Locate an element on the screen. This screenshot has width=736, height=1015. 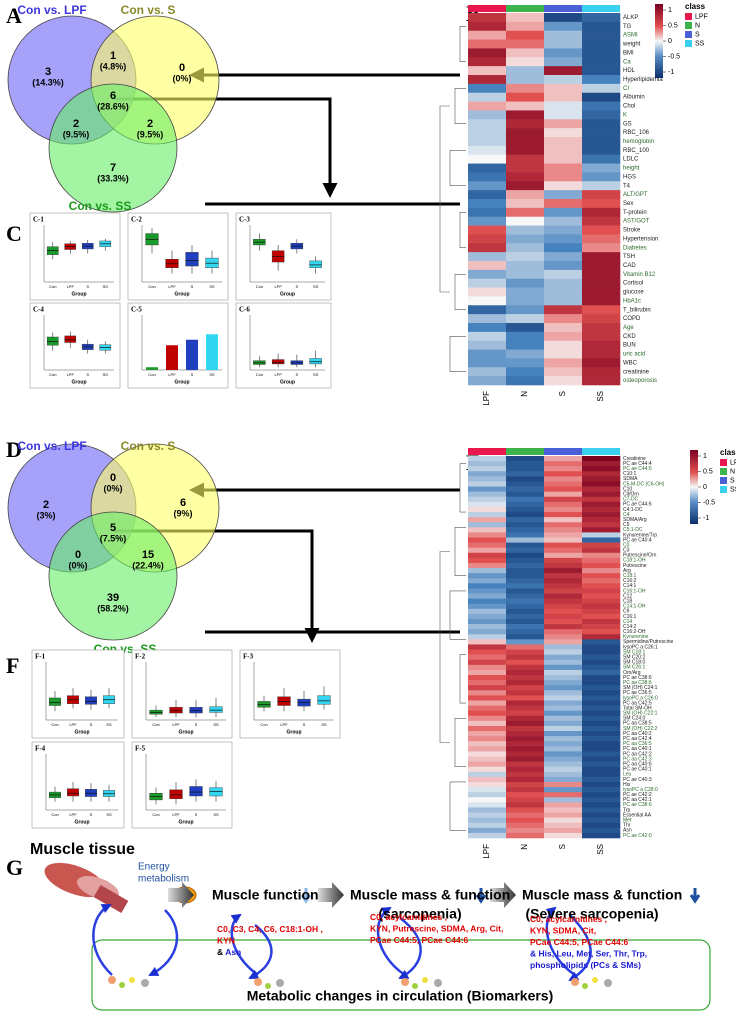
column-label: N is located at coordinates (524, 847).